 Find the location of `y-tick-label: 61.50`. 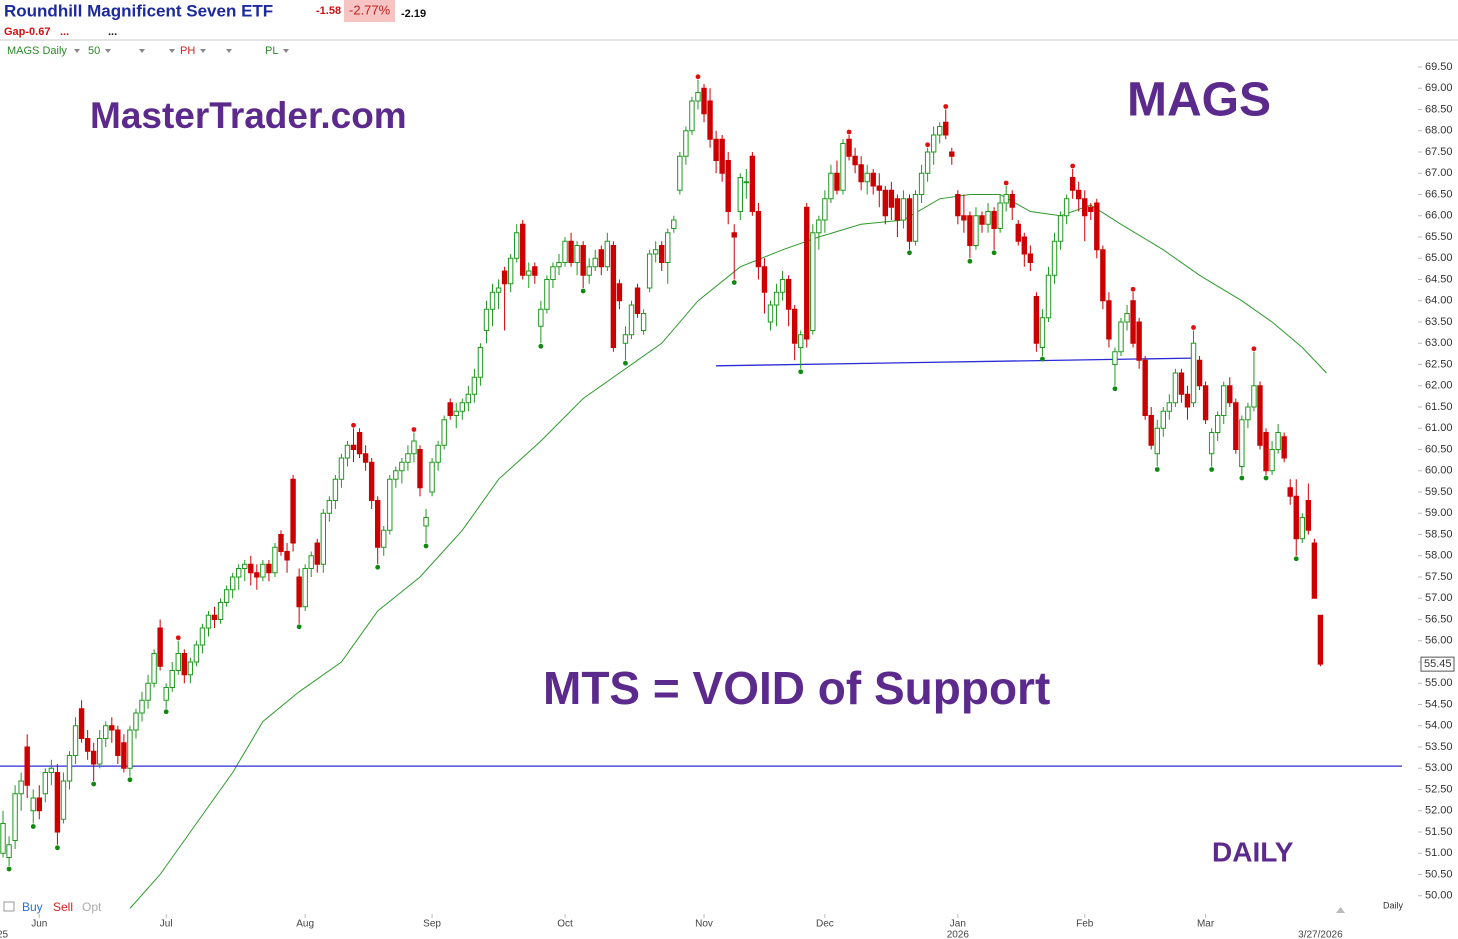

y-tick-label: 61.50 is located at coordinates (1439, 407).